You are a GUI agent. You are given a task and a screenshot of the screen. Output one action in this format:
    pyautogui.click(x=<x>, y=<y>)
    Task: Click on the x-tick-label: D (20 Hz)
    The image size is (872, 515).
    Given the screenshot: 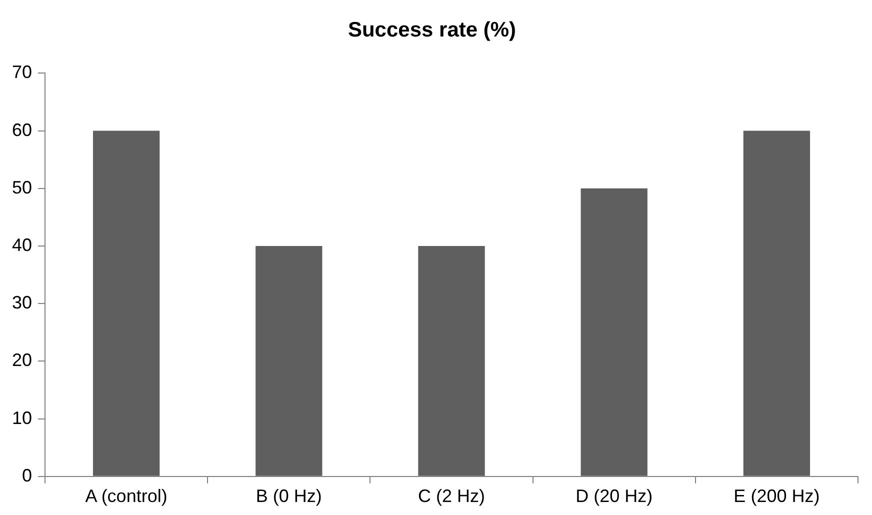 What is the action you would take?
    pyautogui.click(x=614, y=496)
    